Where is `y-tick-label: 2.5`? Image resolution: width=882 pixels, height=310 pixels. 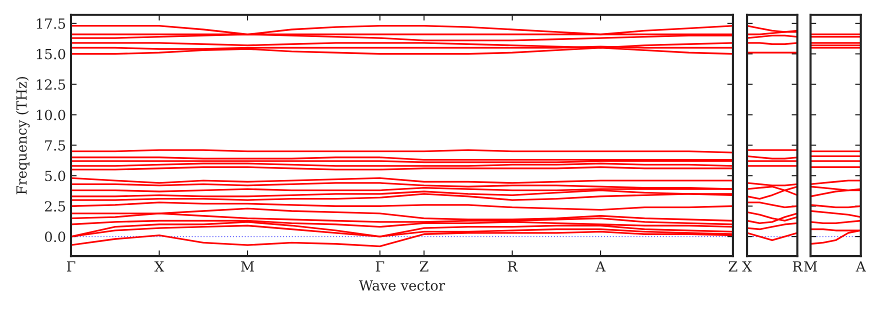 y-tick-label: 2.5 is located at coordinates (55, 206).